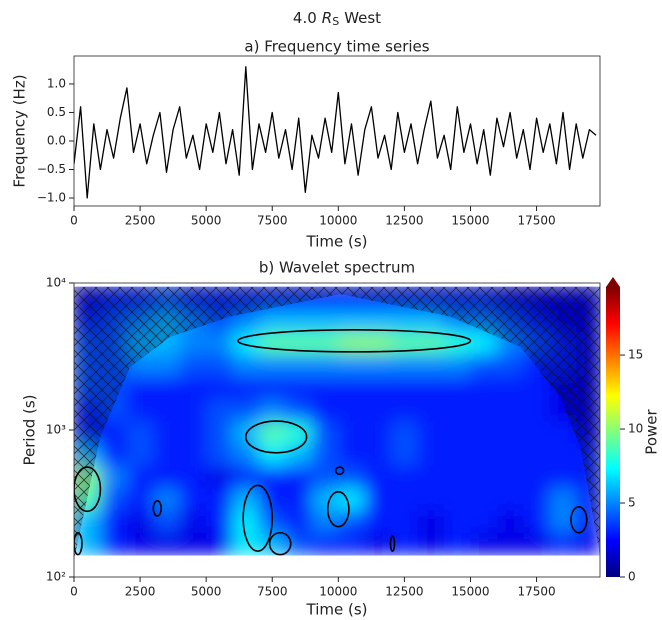 The height and width of the screenshot is (620, 662). Describe the element at coordinates (56, 83) in the screenshot. I see `y-tick-label: 1.0` at that location.